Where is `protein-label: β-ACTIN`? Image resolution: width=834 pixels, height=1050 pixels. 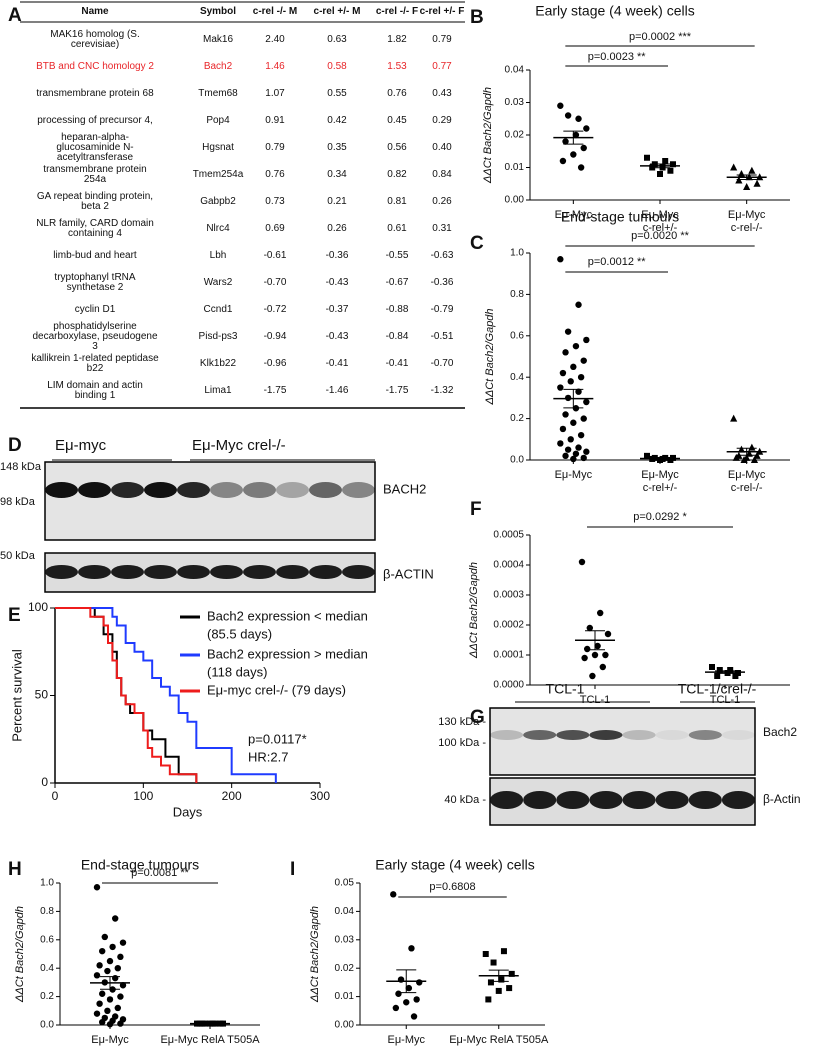 protein-label: β-ACTIN is located at coordinates (408, 573).